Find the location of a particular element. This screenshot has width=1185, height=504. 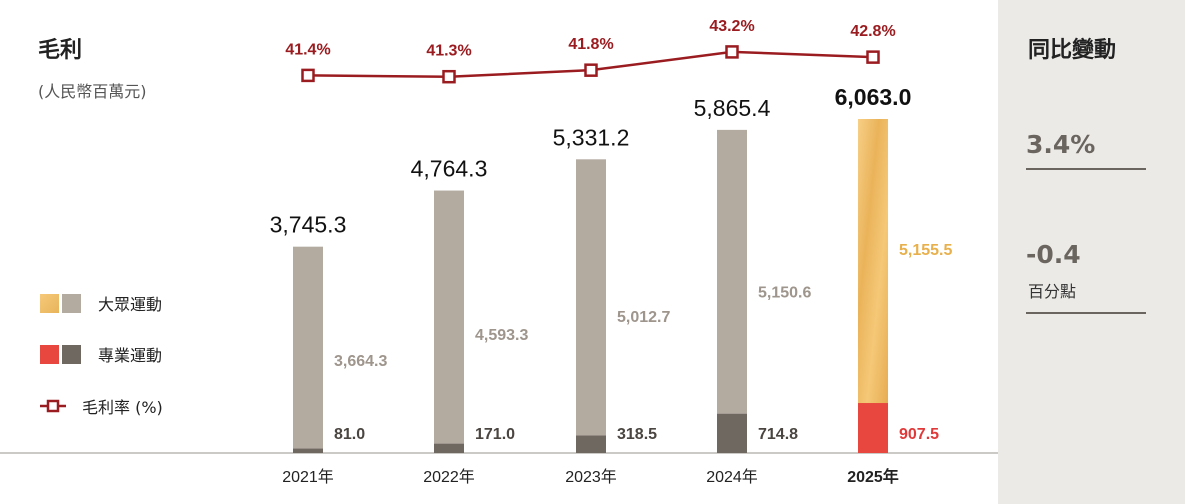

margin-point-label: 41.3% is located at coordinates (448, 51).